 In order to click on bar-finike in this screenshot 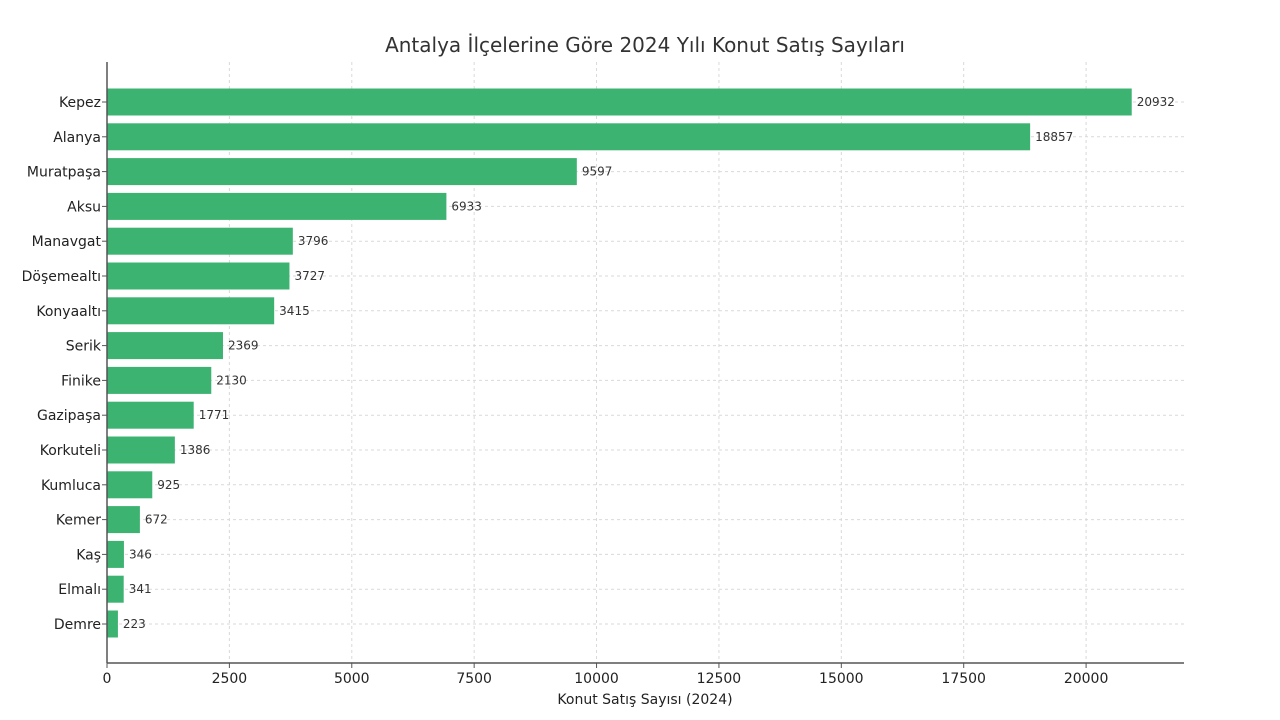, I will do `click(159, 380)`.